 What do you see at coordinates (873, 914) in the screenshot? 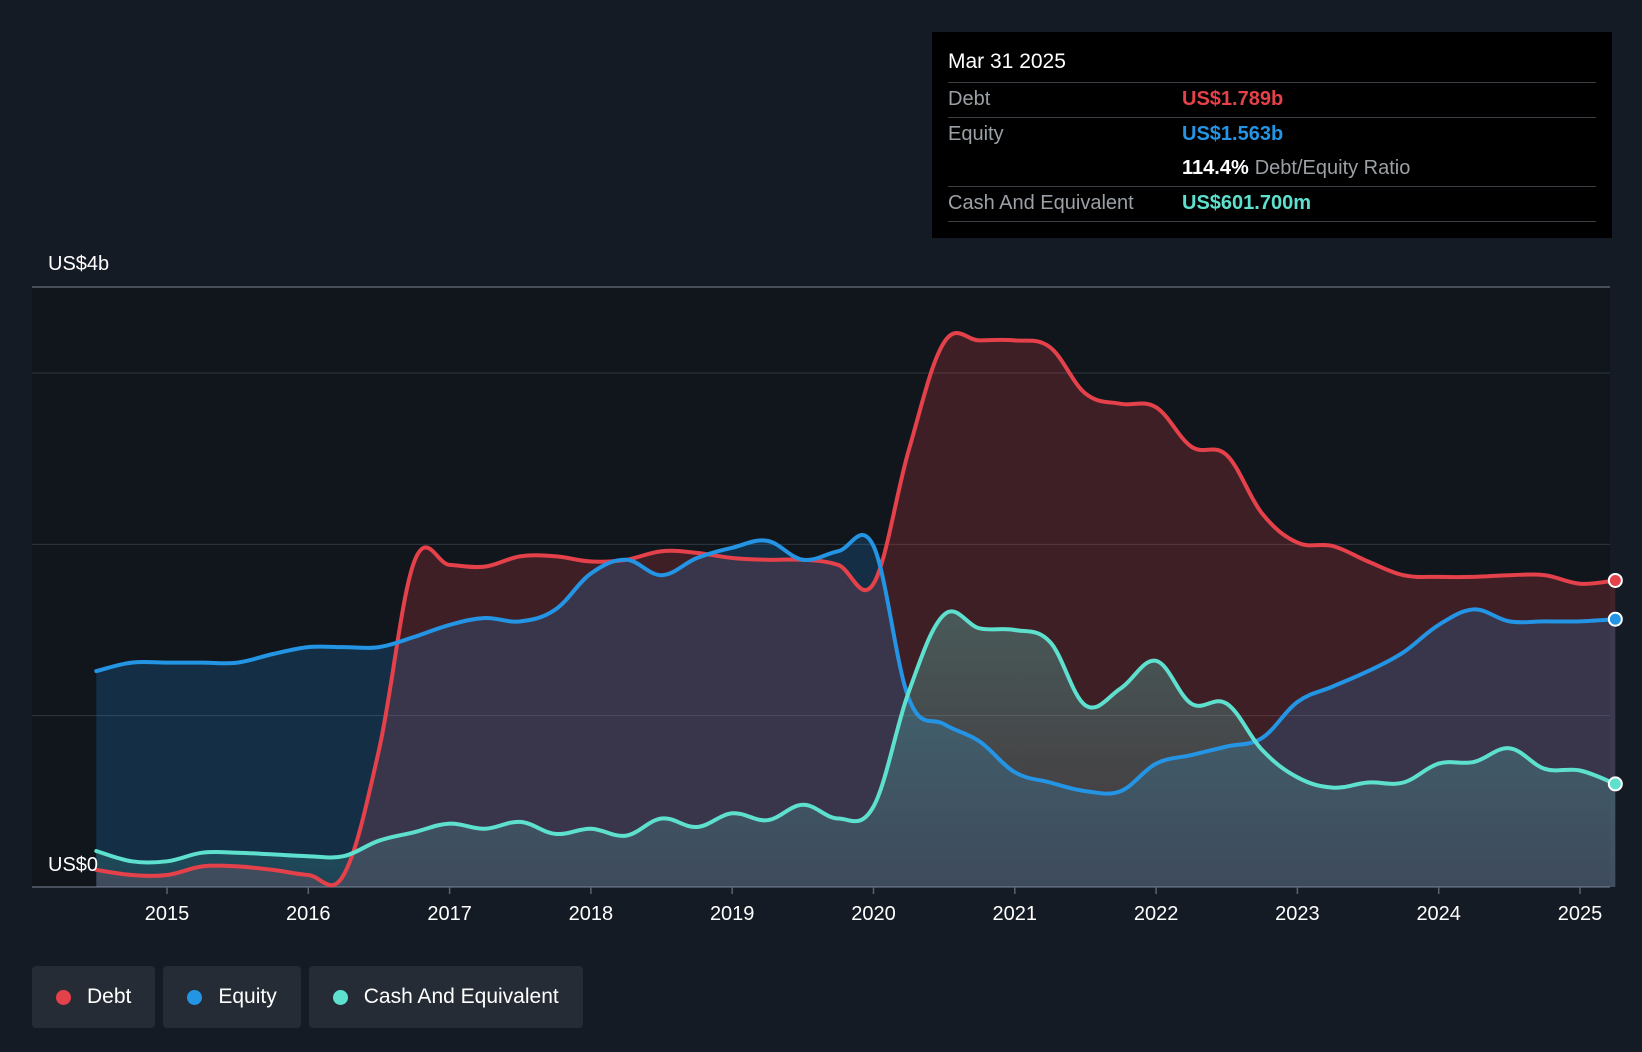
I see `x-tick-label: 2020` at bounding box center [873, 914].